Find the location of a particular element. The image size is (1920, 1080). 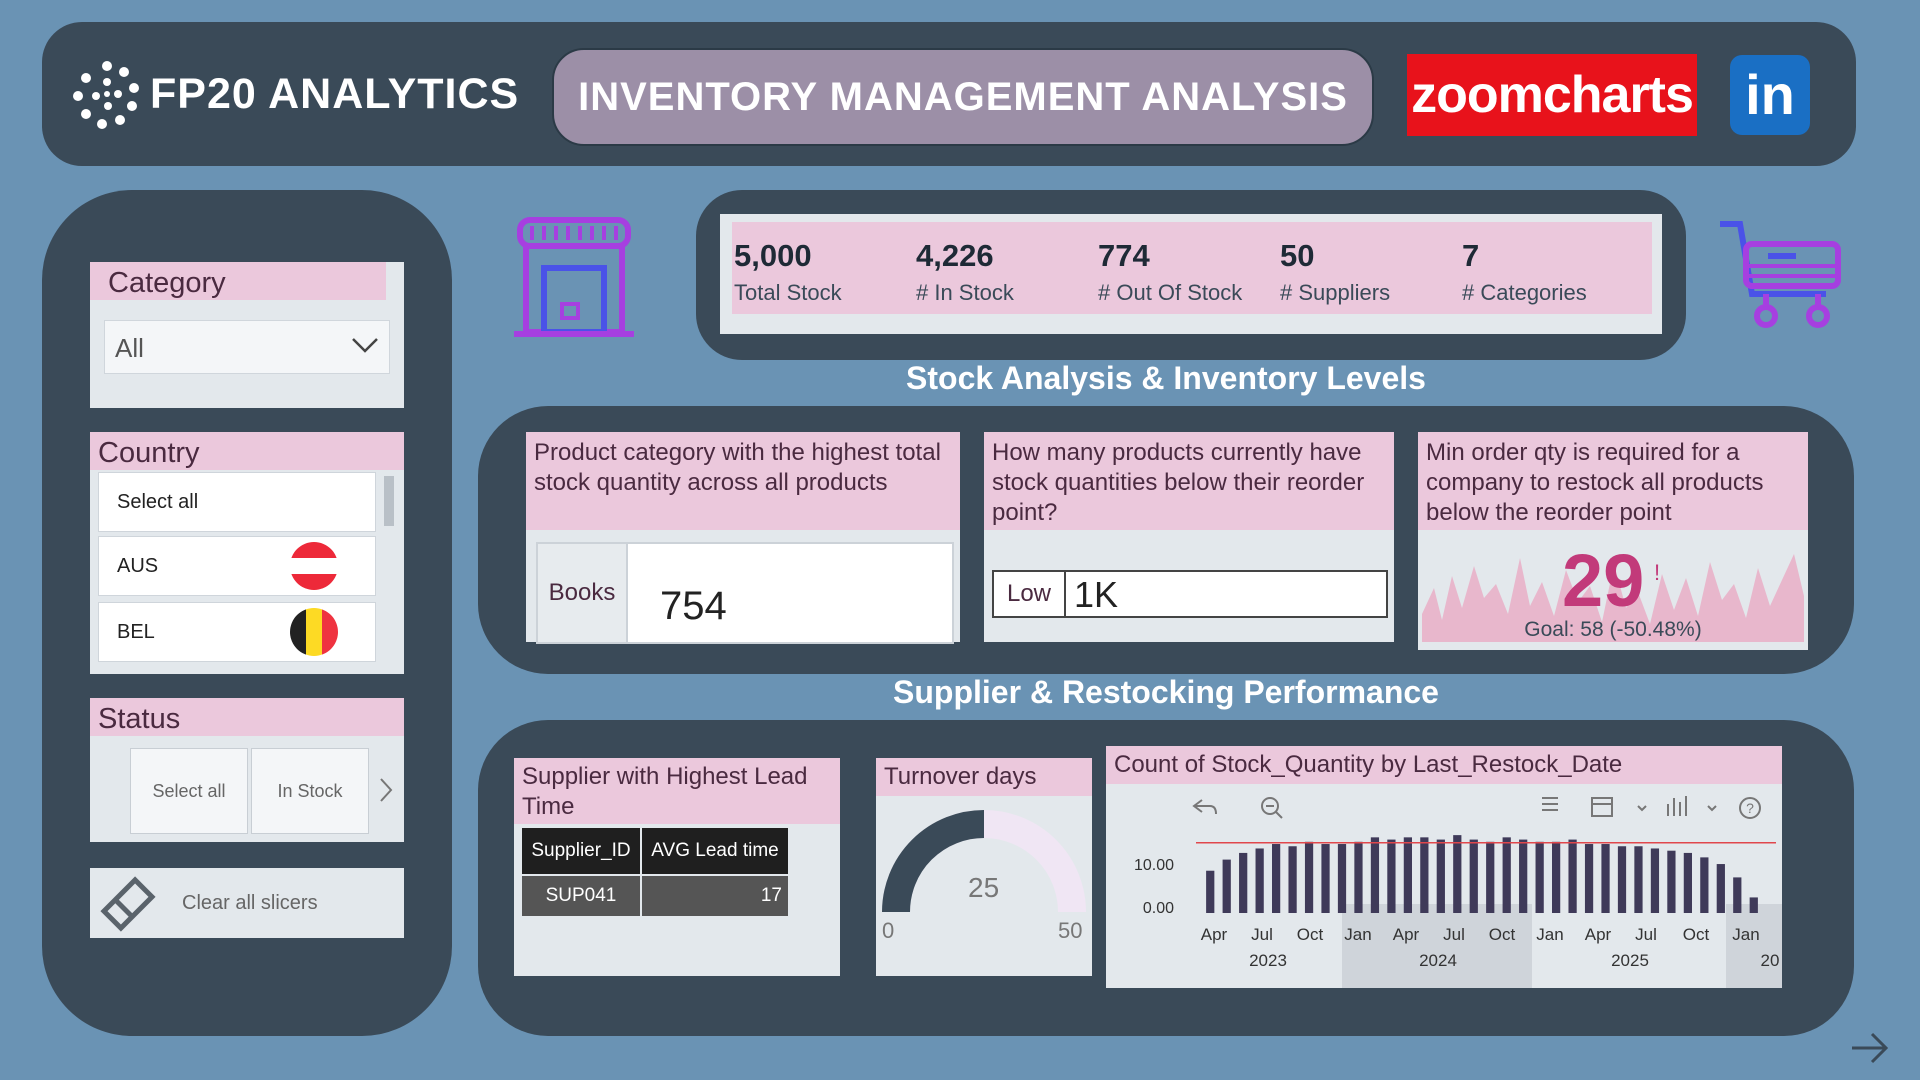

chevron-right-icon is located at coordinates (386, 790).